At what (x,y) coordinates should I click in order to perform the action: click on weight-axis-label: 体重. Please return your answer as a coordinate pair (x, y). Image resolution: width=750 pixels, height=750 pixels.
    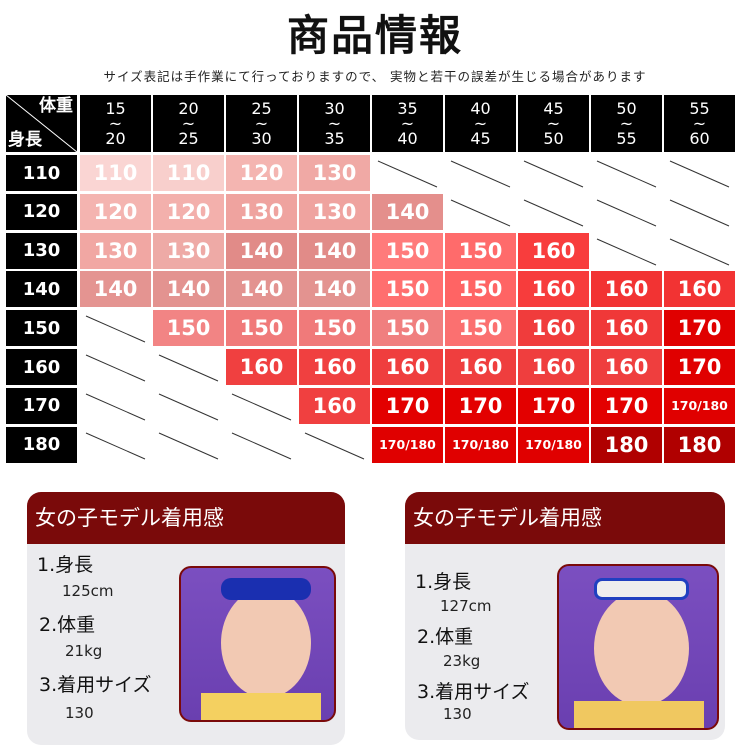
    Looking at the image, I should click on (56, 106).